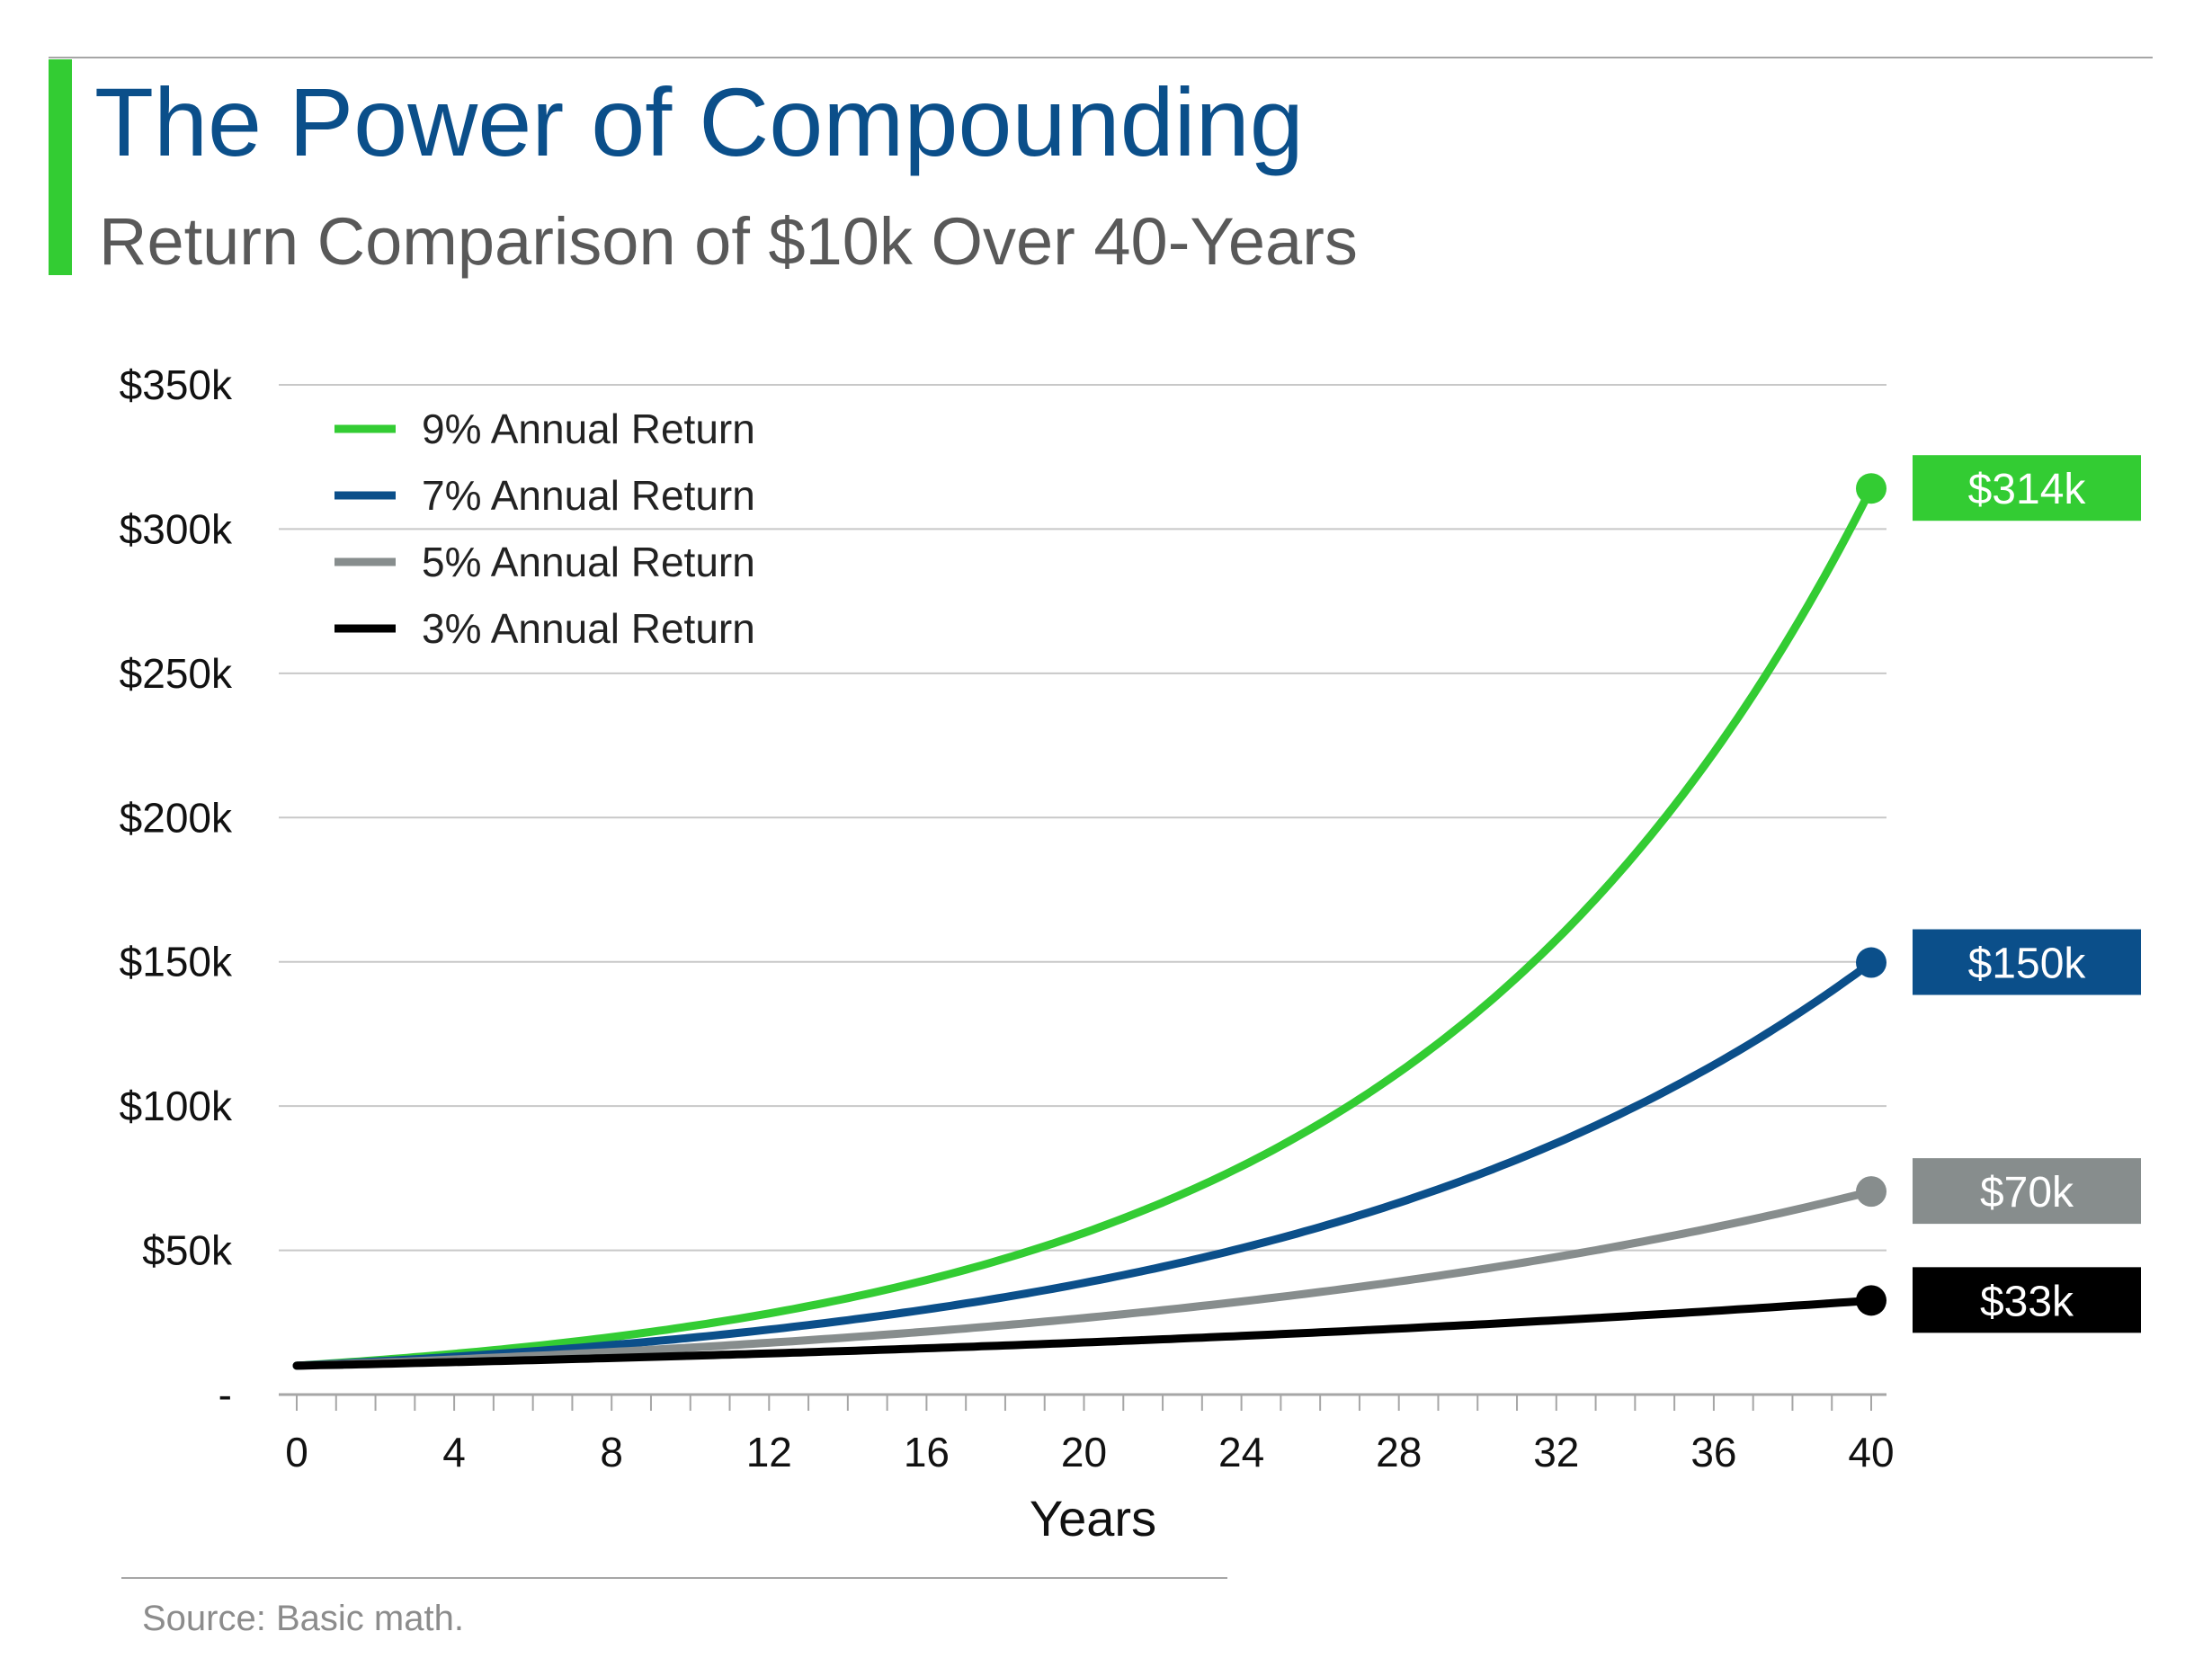 The height and width of the screenshot is (1667, 2212). Describe the element at coordinates (187, 1250) in the screenshot. I see `y-tick-label: $50k` at that location.